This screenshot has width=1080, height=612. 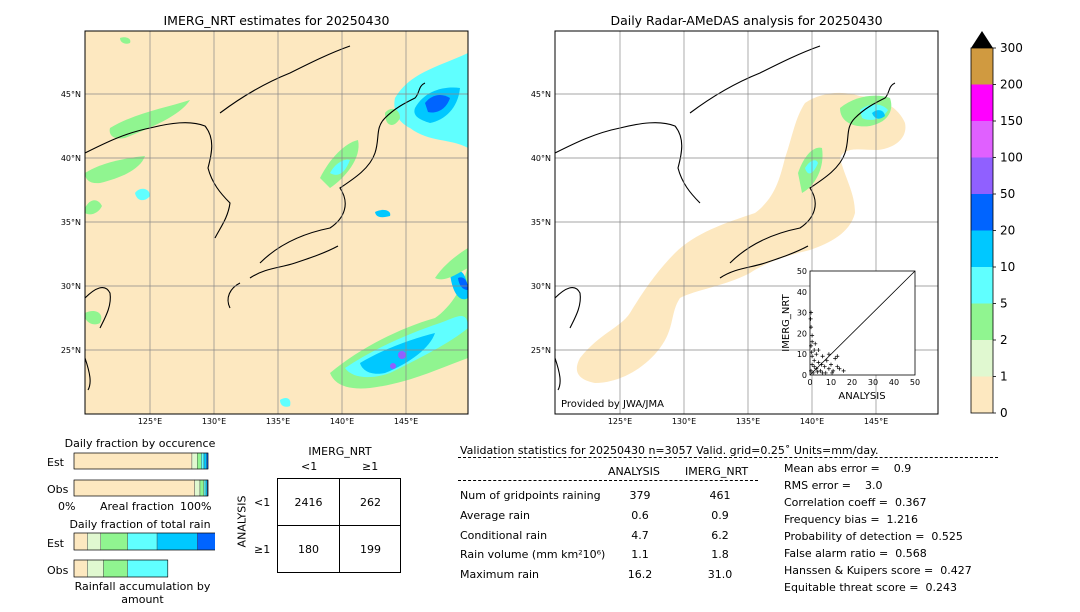 What do you see at coordinates (634, 471) in the screenshot?
I see `validation-col-analysis: ANALYSIS` at bounding box center [634, 471].